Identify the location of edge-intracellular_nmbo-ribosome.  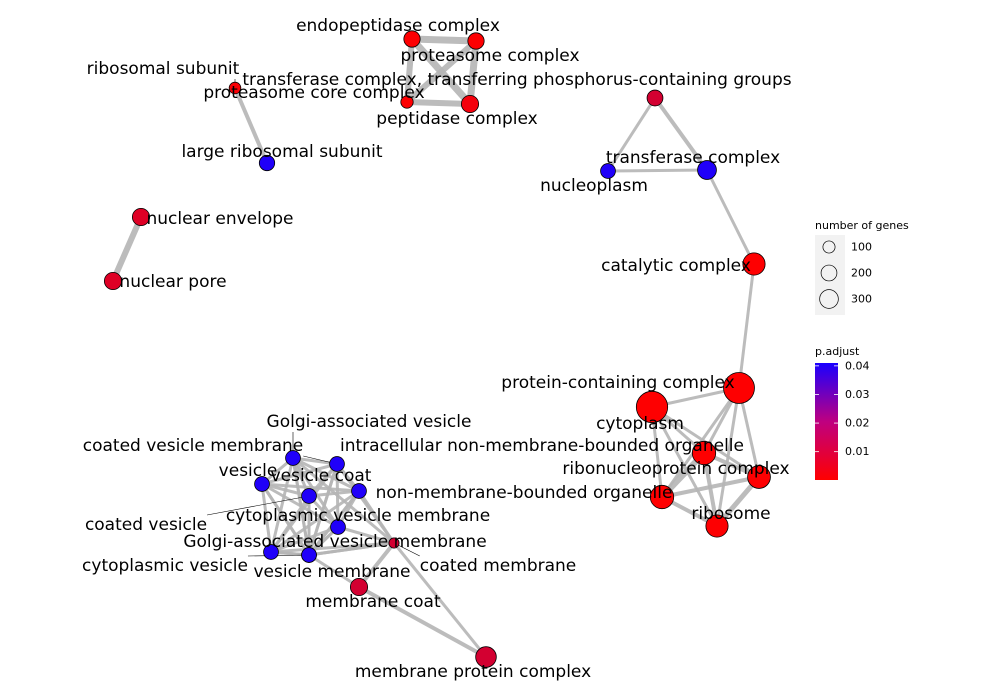
(710, 489).